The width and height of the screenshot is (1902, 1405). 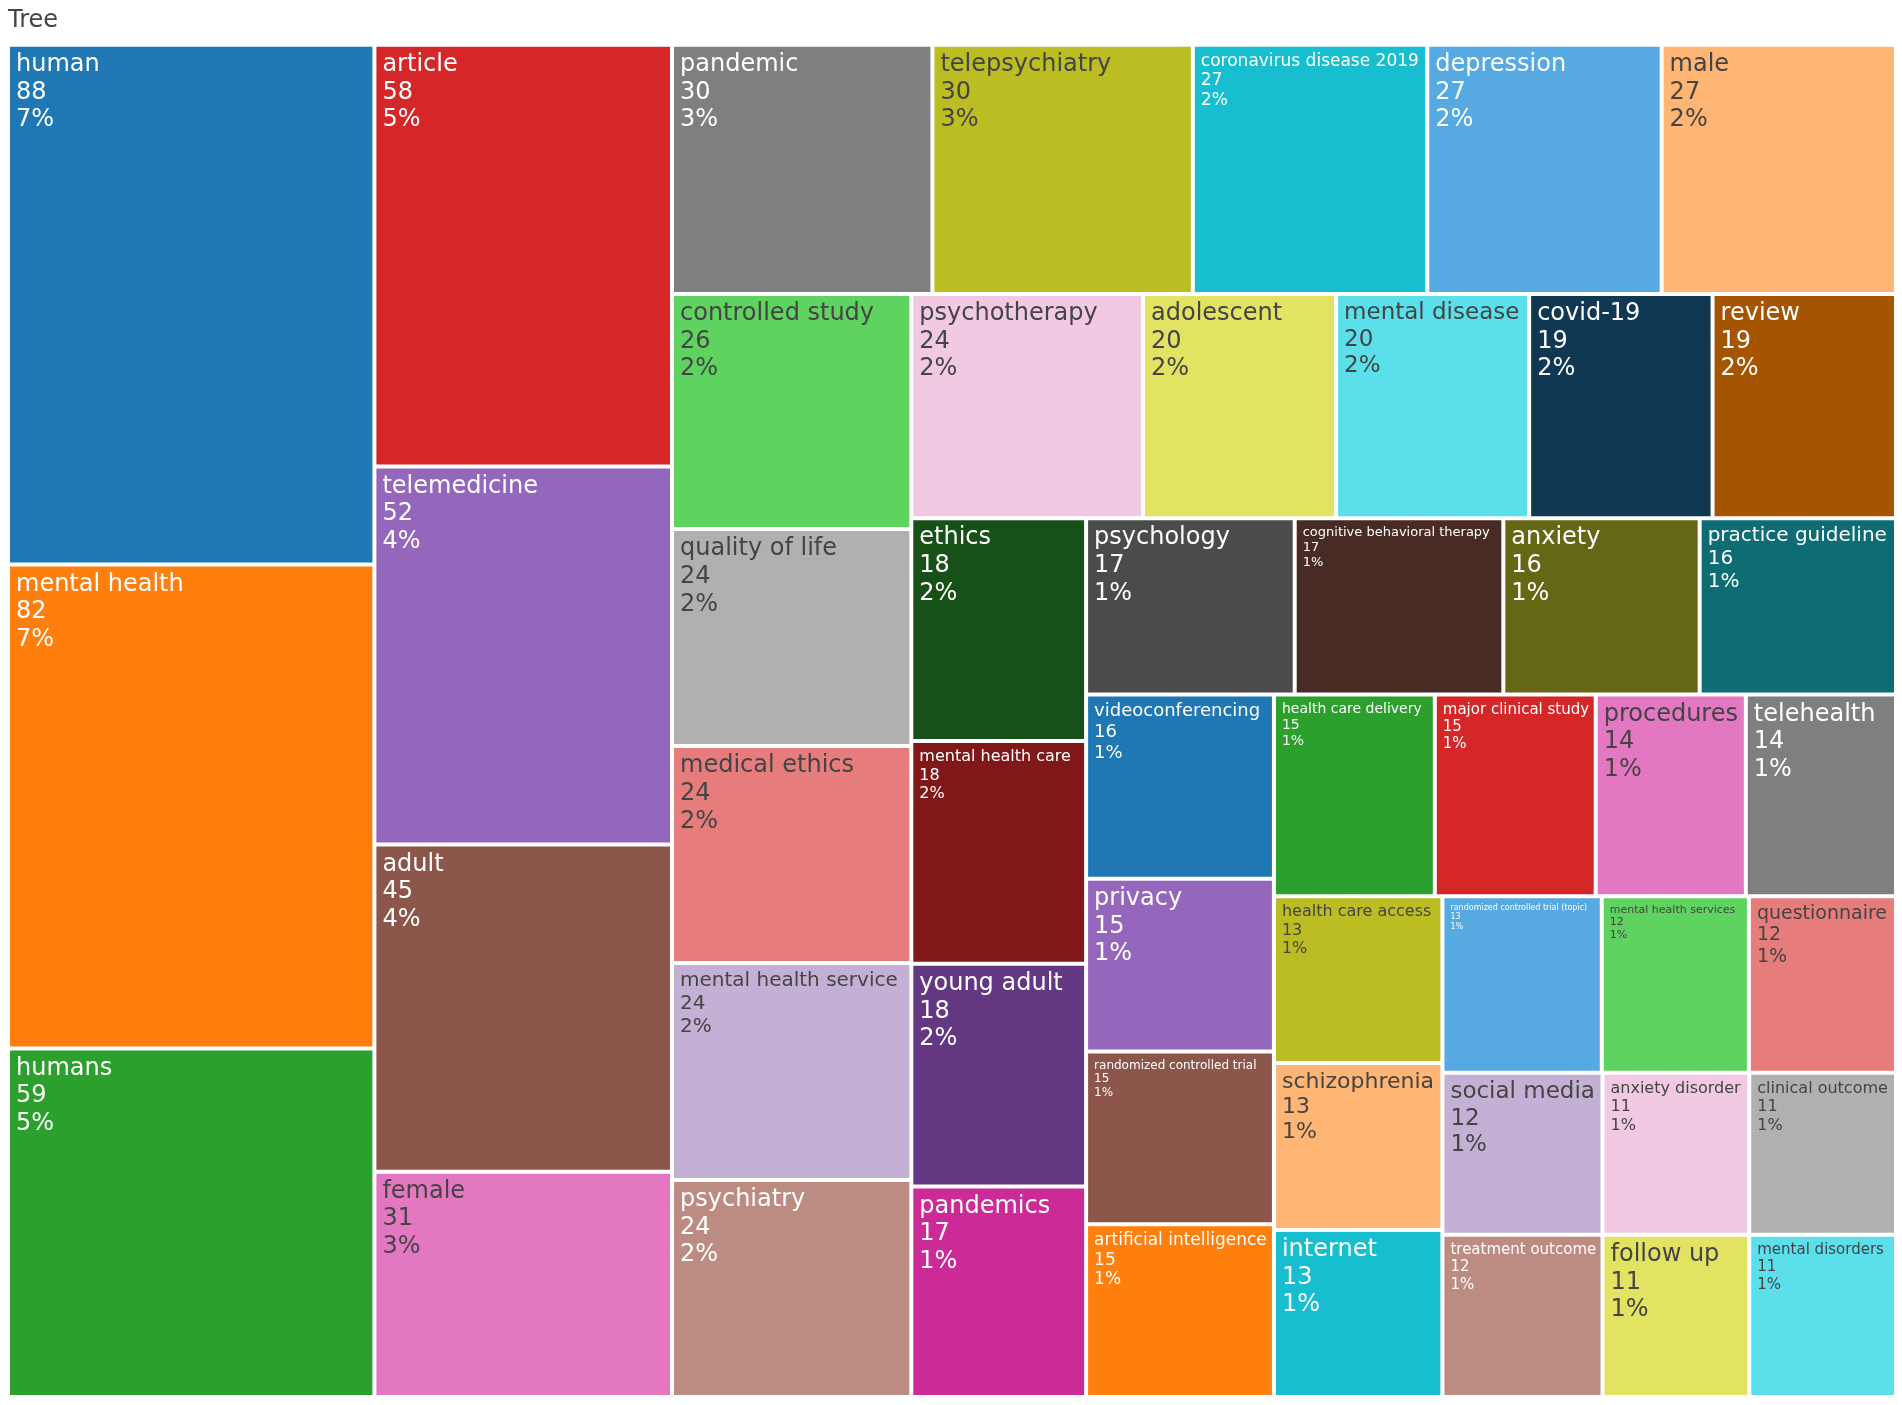 What do you see at coordinates (64, 1066) in the screenshot?
I see `category-label: humans` at bounding box center [64, 1066].